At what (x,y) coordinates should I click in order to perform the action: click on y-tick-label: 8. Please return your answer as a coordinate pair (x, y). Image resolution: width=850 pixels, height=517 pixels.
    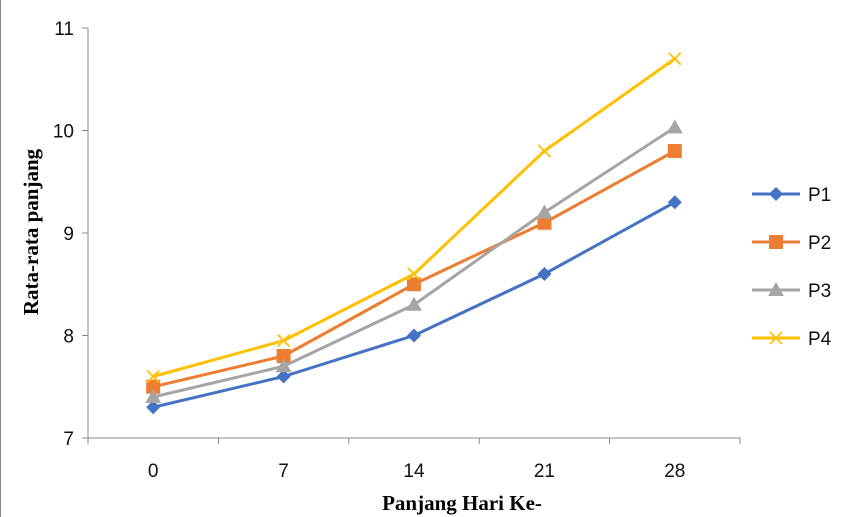
    Looking at the image, I should click on (68, 337).